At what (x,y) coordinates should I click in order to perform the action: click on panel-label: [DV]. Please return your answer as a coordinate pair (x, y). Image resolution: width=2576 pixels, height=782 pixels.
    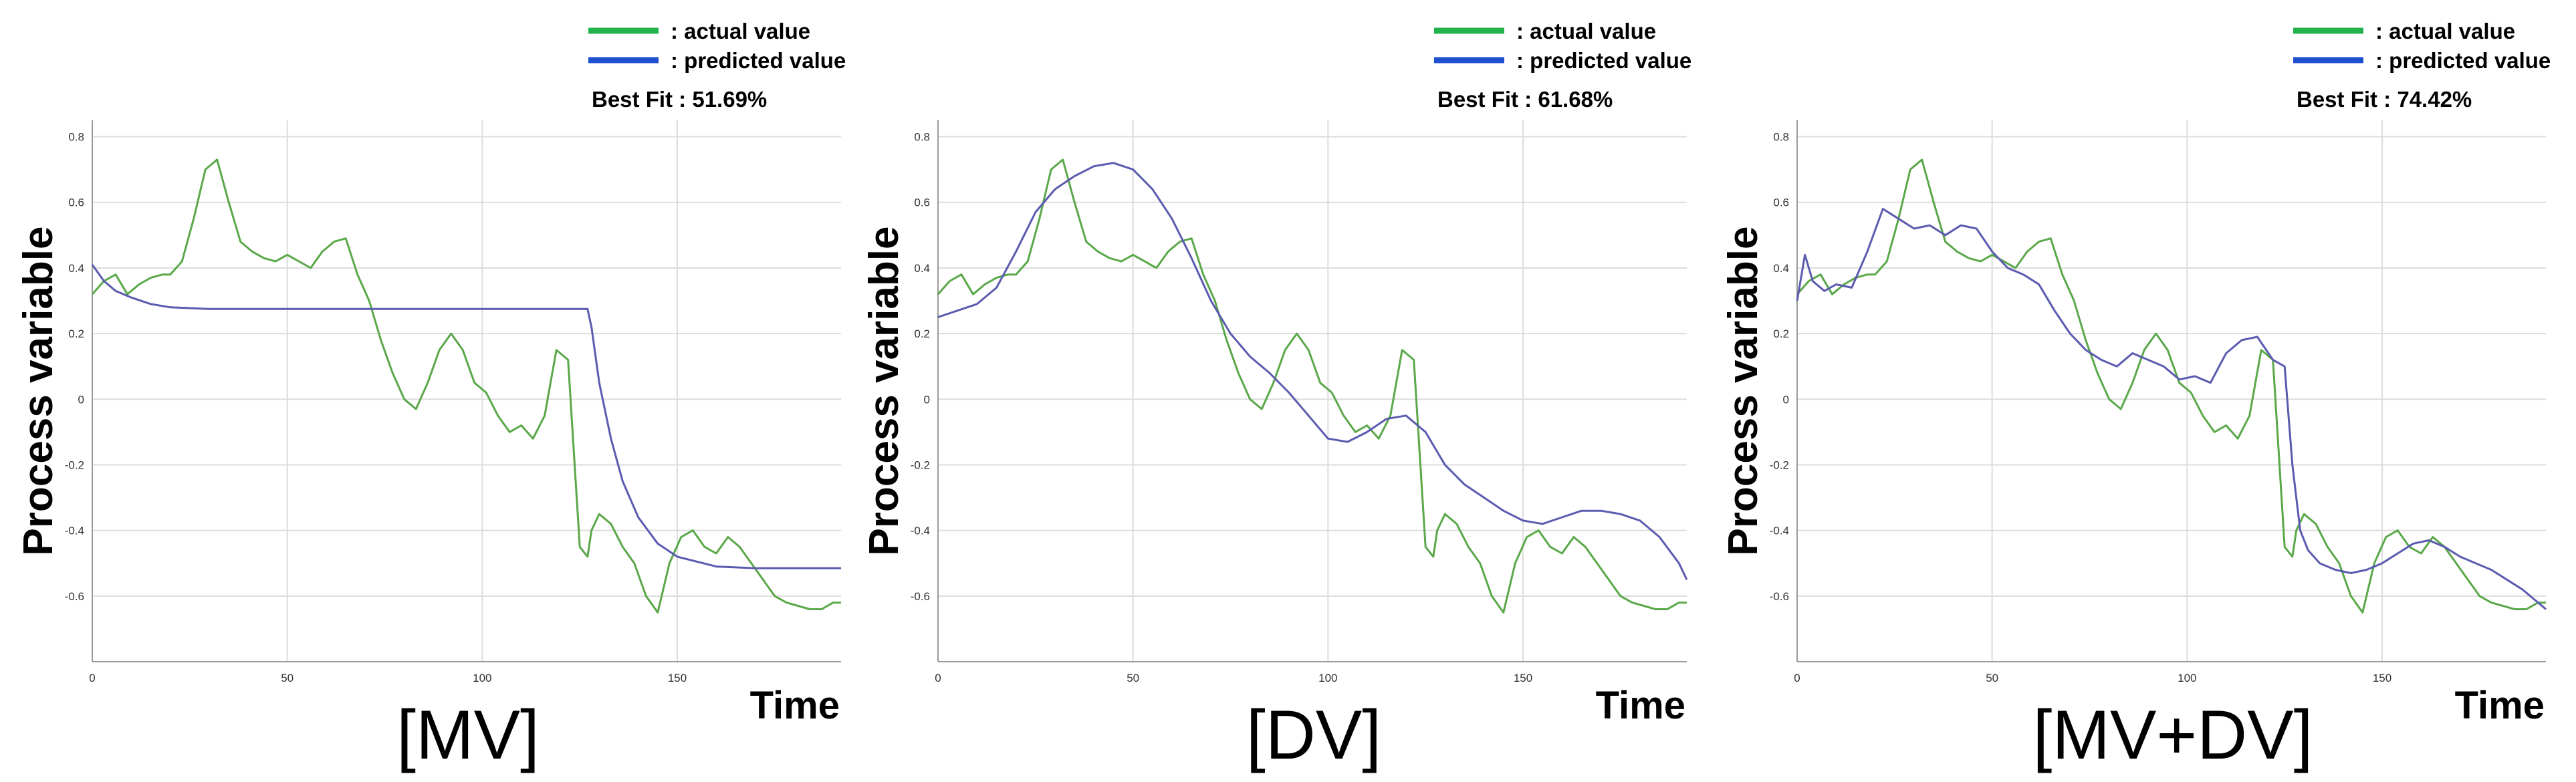
    Looking at the image, I should click on (1313, 735).